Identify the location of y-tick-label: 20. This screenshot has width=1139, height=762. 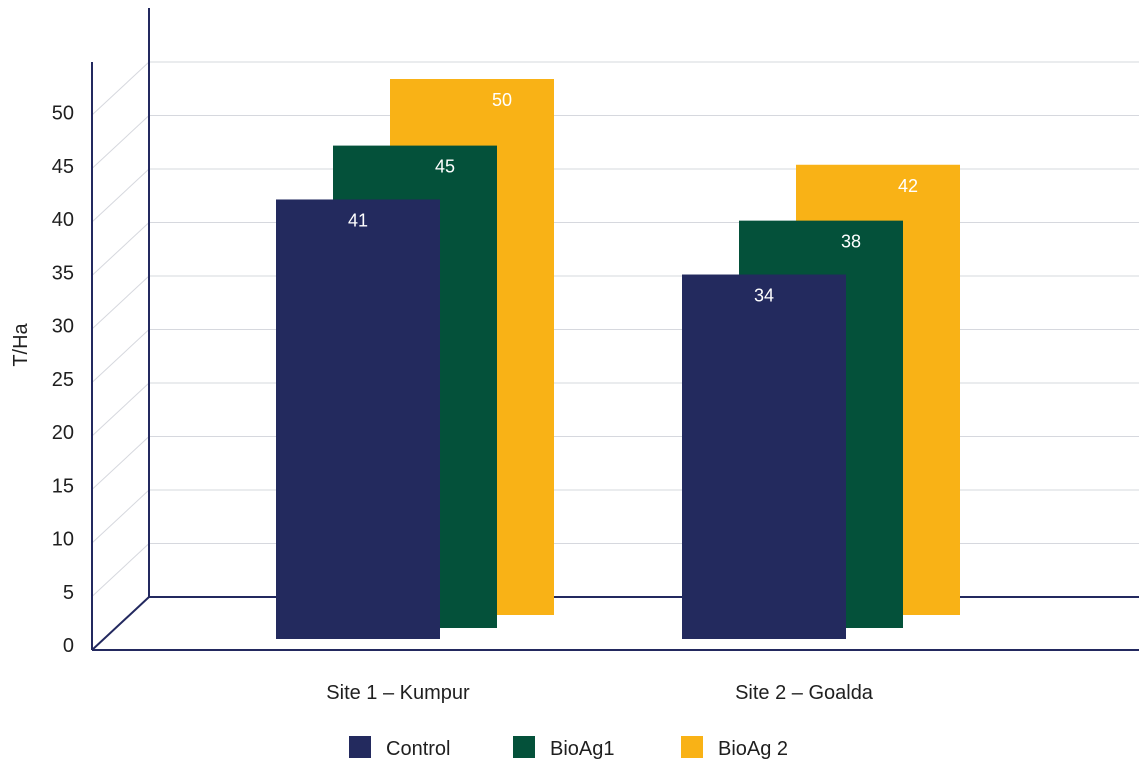
(63, 433).